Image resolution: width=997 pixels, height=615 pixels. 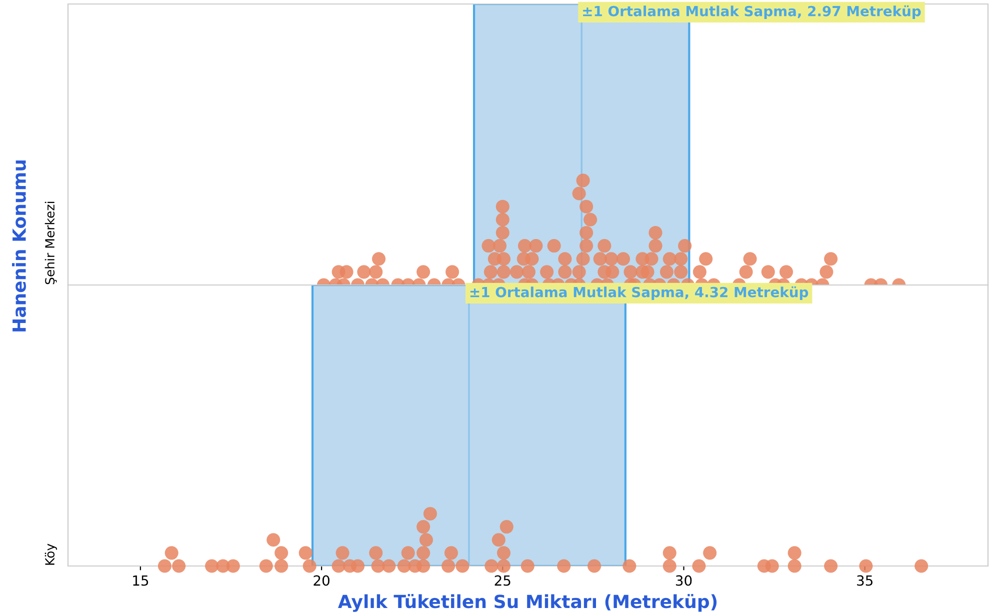 What do you see at coordinates (684, 580) in the screenshot?
I see `x-tick-label: 30` at bounding box center [684, 580].